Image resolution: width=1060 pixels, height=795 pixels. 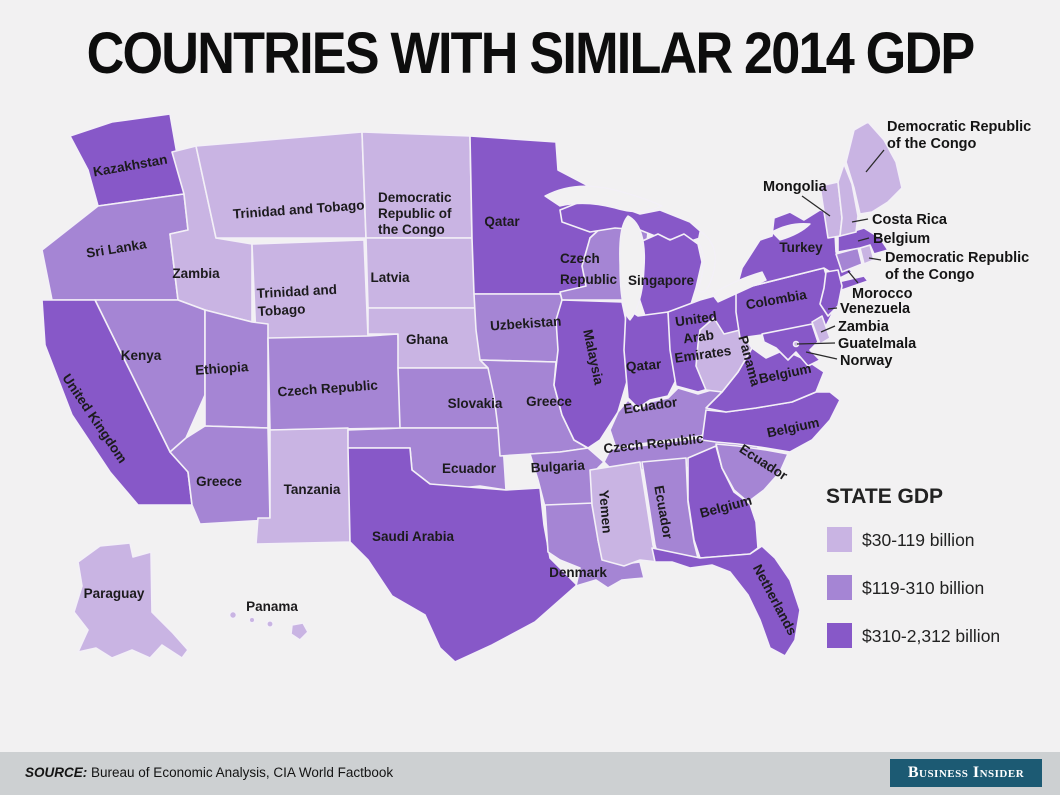 I want to click on leader-maryland, so click(x=821, y=355).